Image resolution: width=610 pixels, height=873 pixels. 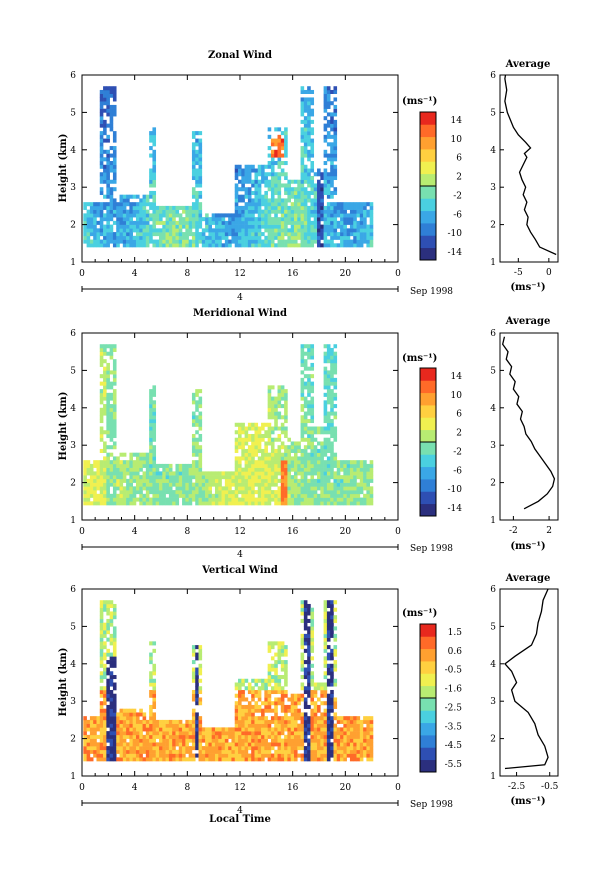 I want to click on profile-x-label: (ms⁻¹), so click(x=527, y=801).